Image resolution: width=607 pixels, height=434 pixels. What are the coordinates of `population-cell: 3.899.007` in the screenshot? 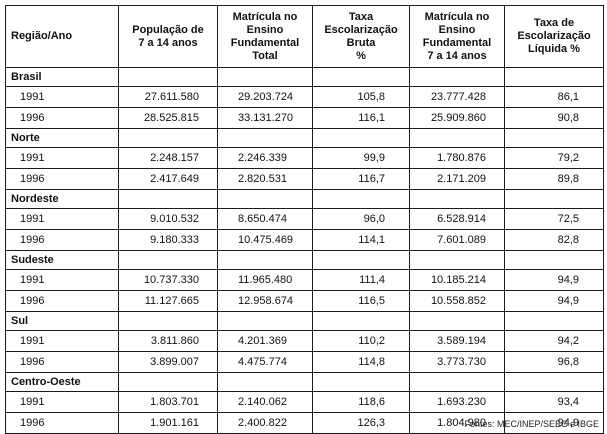 It's located at (168, 362).